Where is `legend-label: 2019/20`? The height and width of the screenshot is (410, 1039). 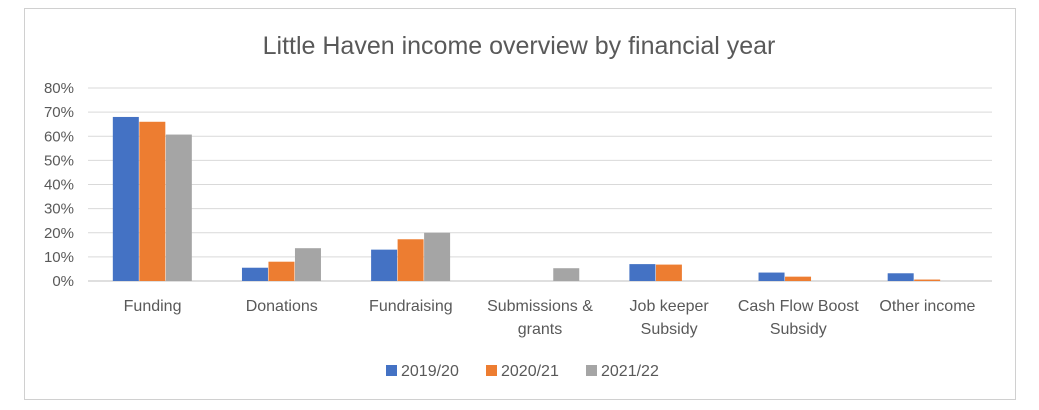 legend-label: 2019/20 is located at coordinates (430, 371).